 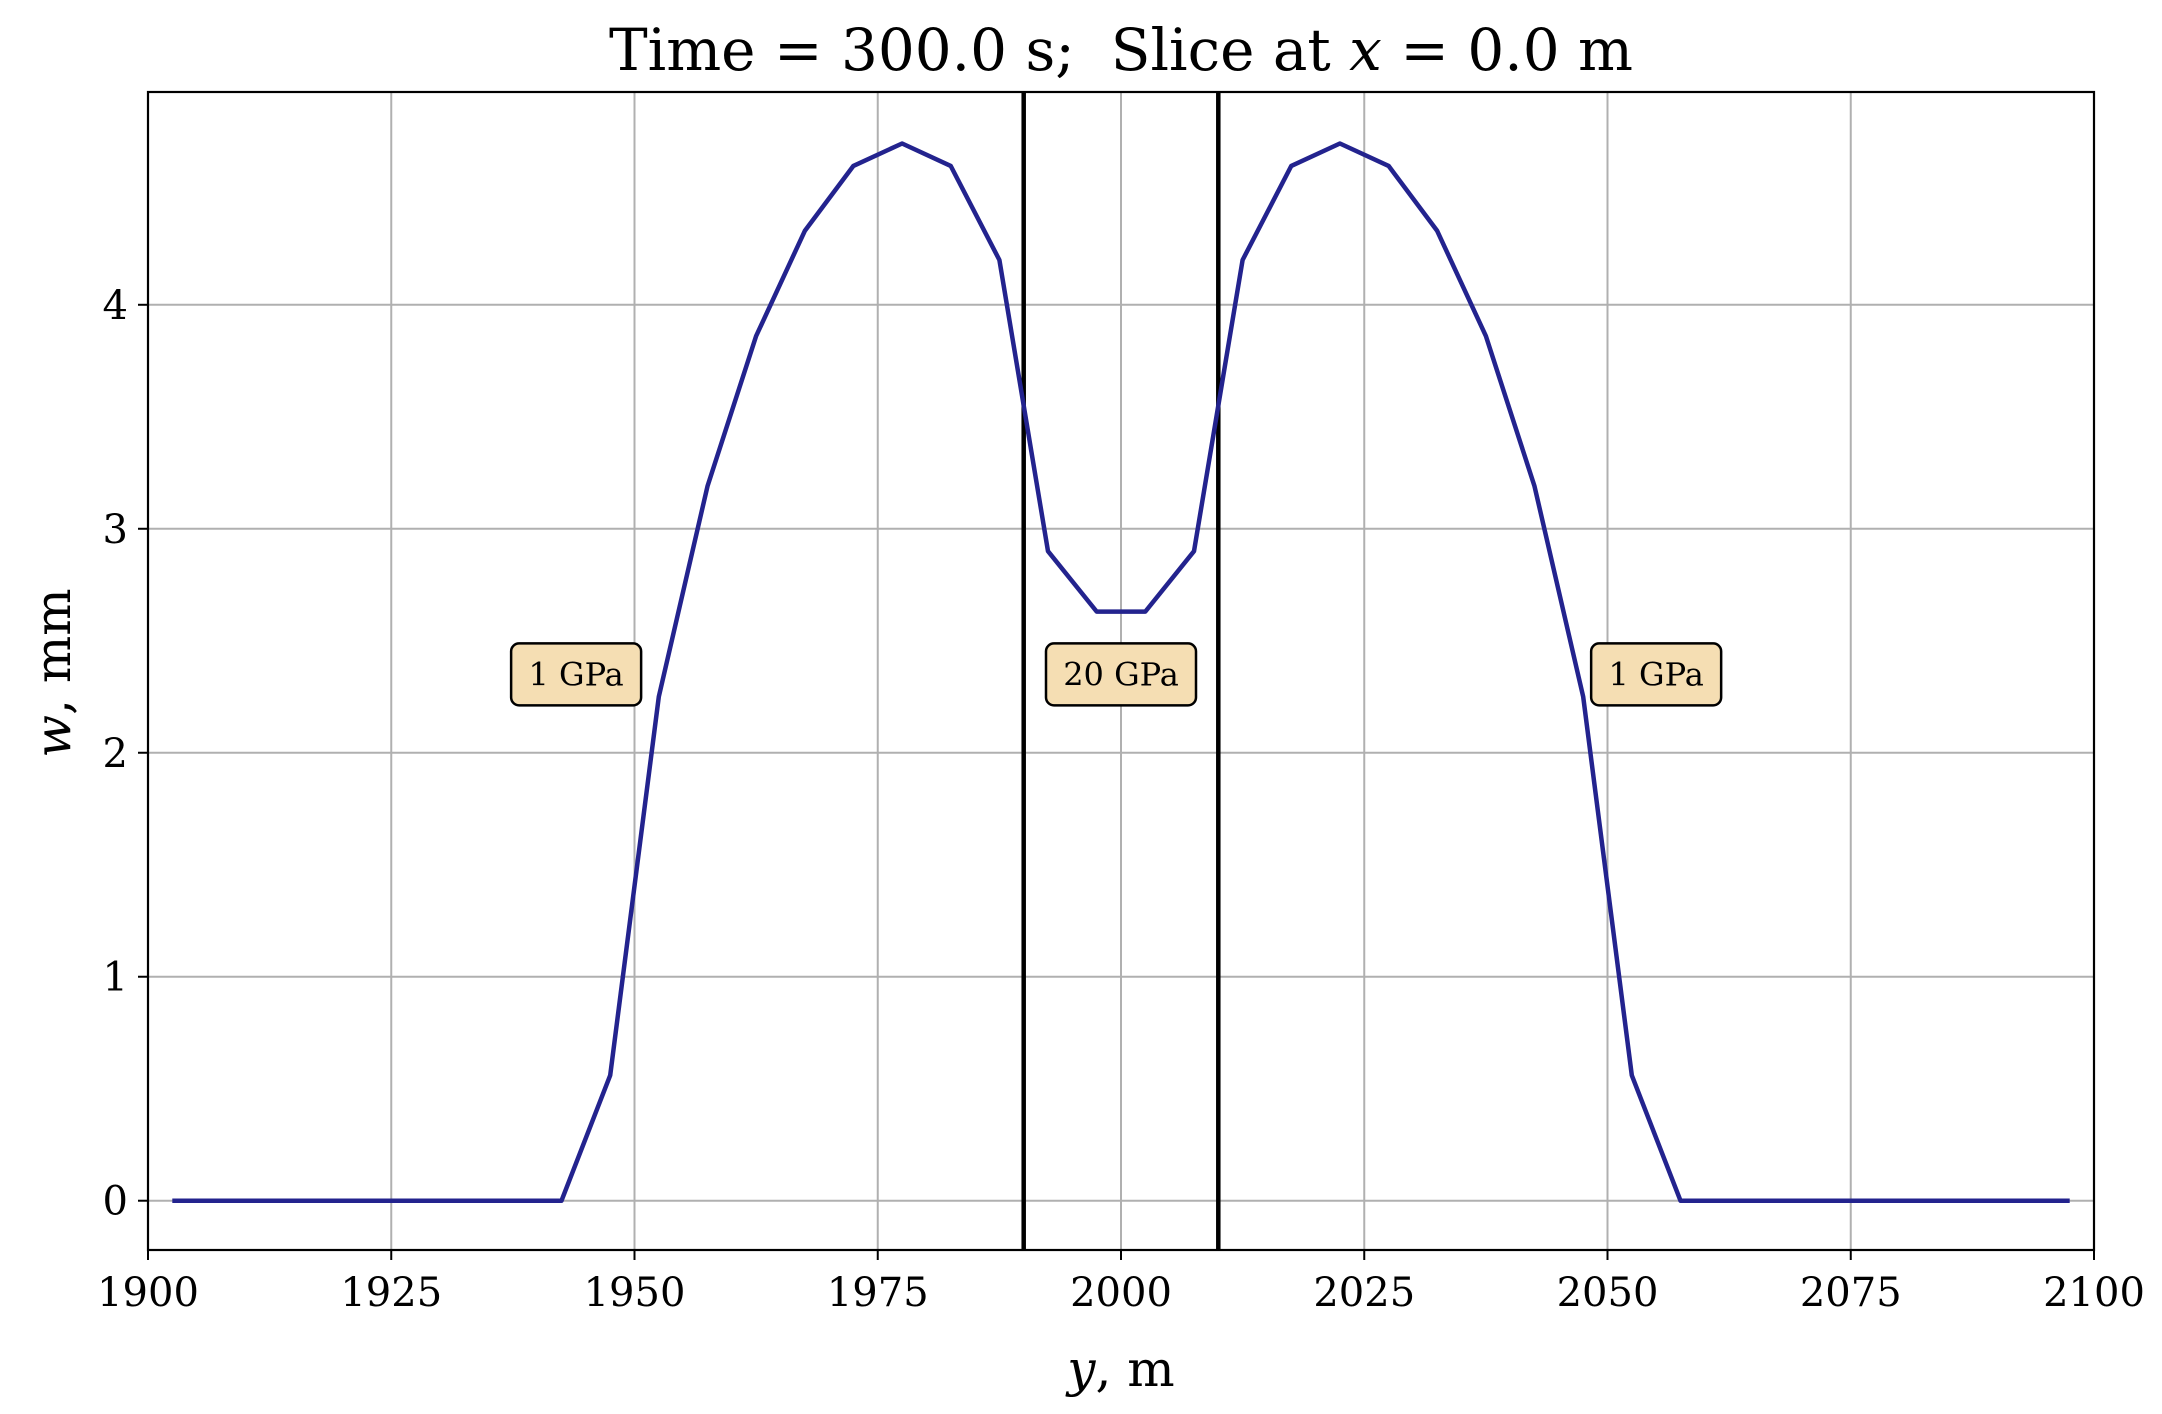 I want to click on x-axis-unit: , m, so click(x=1135, y=1369).